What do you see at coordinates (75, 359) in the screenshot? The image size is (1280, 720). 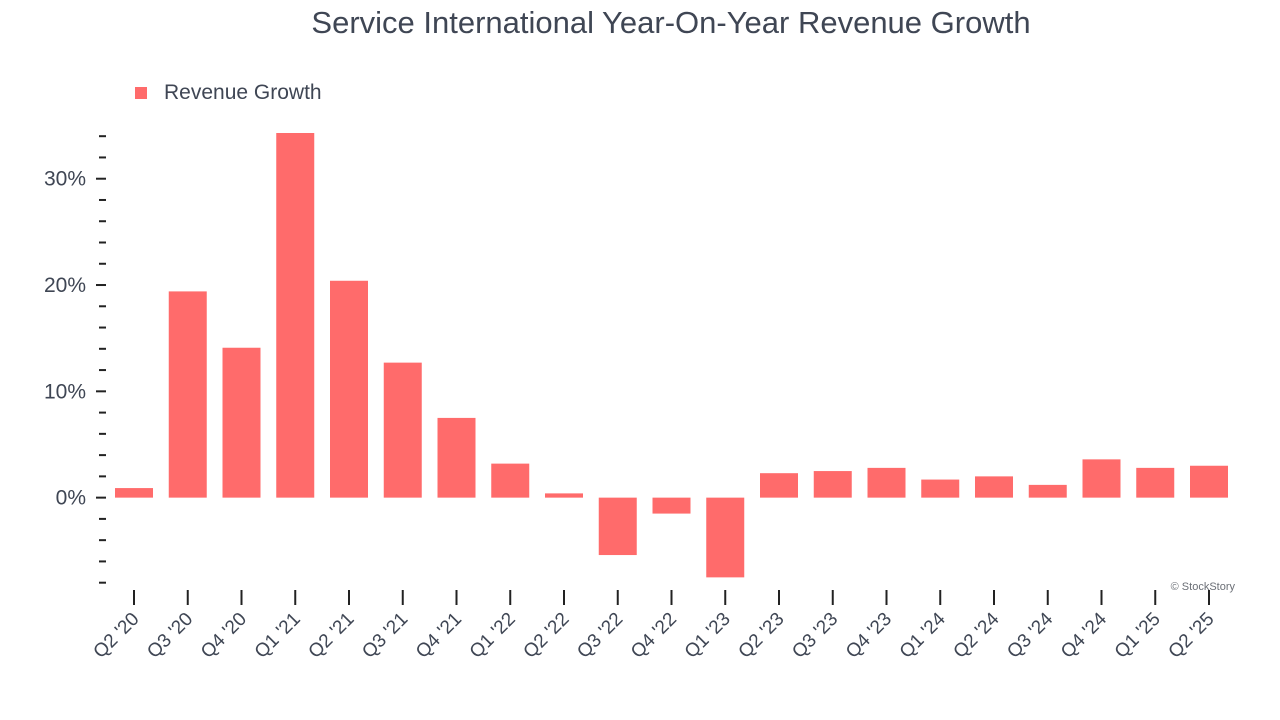 I see `y-axis: 0% 10% 20% 30%` at bounding box center [75, 359].